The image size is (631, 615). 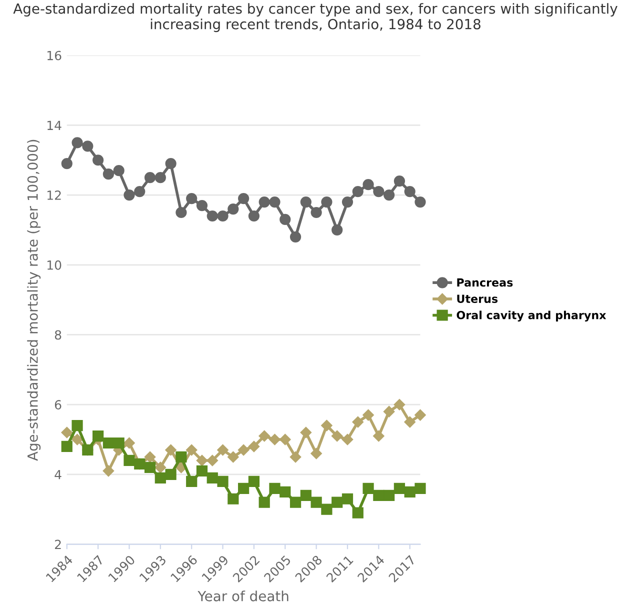 I want to click on x-axis-title: Year of death, so click(x=243, y=596).